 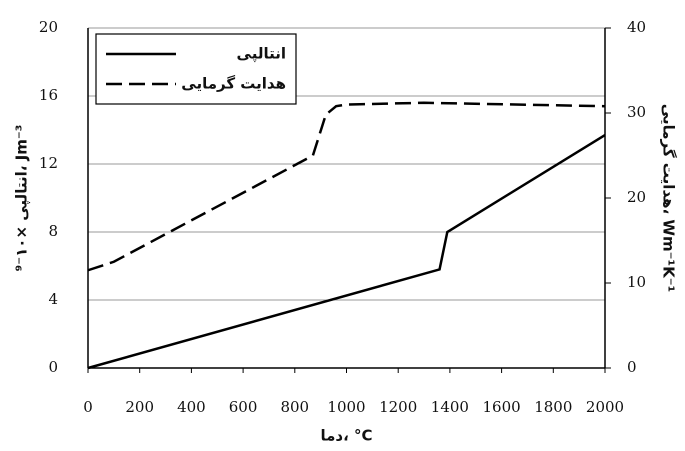 What do you see at coordinates (243, 407) in the screenshot?
I see `x-tick-label: 600` at bounding box center [243, 407].